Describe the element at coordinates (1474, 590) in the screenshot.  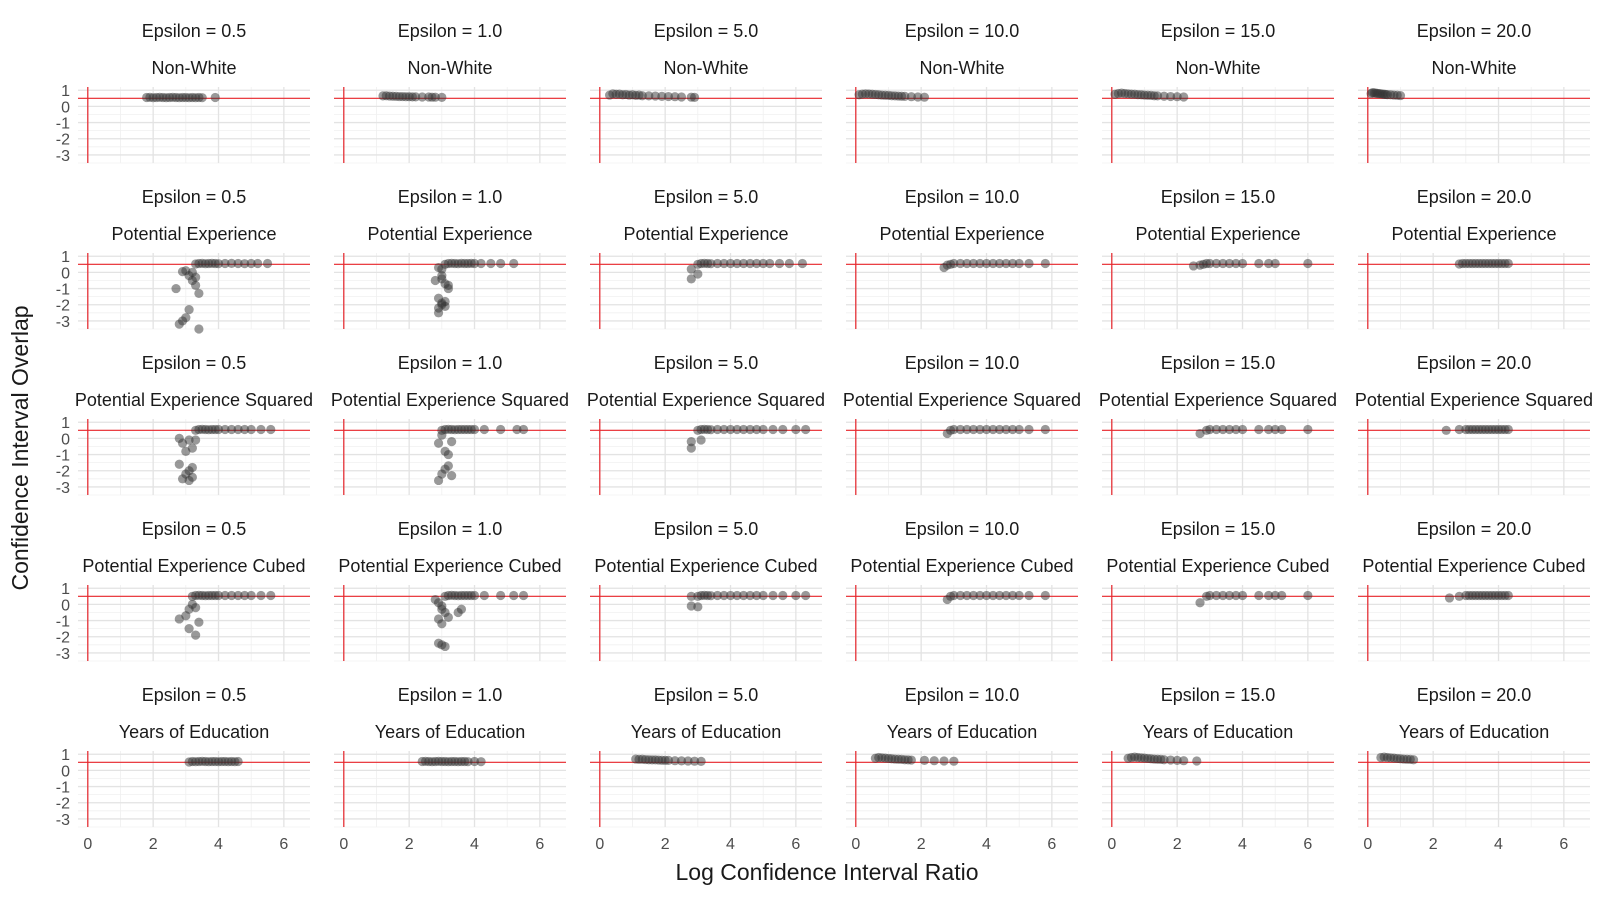
I see `facet-panel-r3-c5: Epsilon = 20.0 Potential Experience Cubed` at that location.